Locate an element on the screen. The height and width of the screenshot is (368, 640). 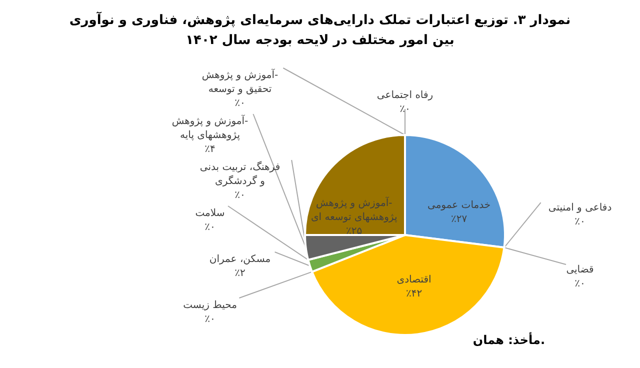
chart-title: نمودار ۳. توزیع اعتبارات تملک دارایی‌های سرمایه‌ای پژوهش، فناوری و نوآوری بین امور مختلف در لایحه بودجه سال ۱۴۰۲ is located at coordinates (320, 29).